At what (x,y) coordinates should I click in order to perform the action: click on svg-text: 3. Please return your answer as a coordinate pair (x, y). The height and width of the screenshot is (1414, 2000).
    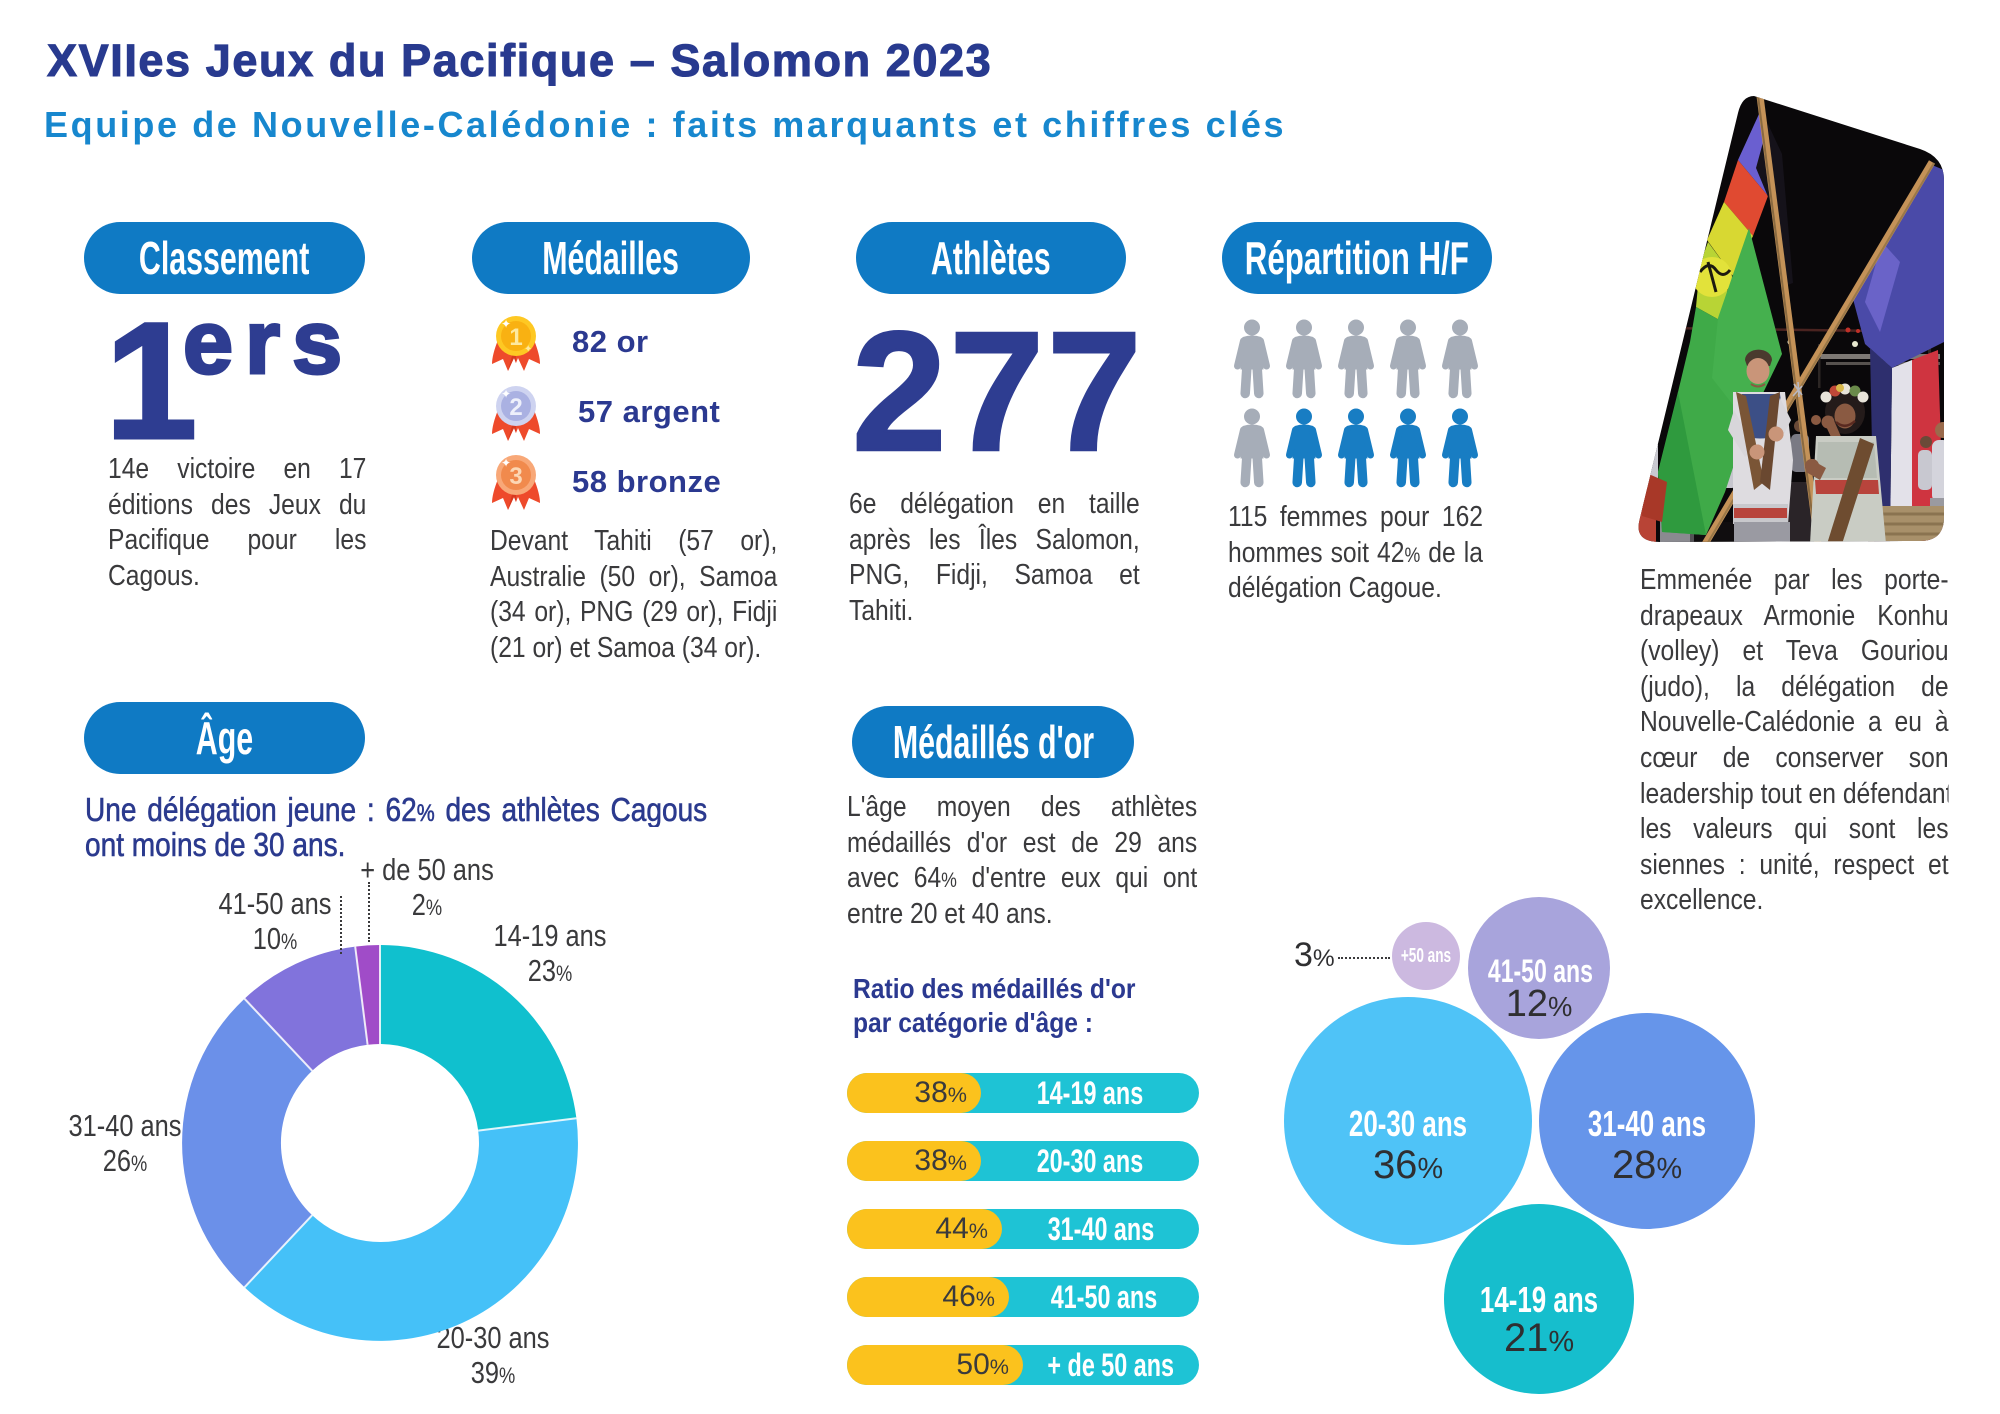
    Looking at the image, I should click on (515, 476).